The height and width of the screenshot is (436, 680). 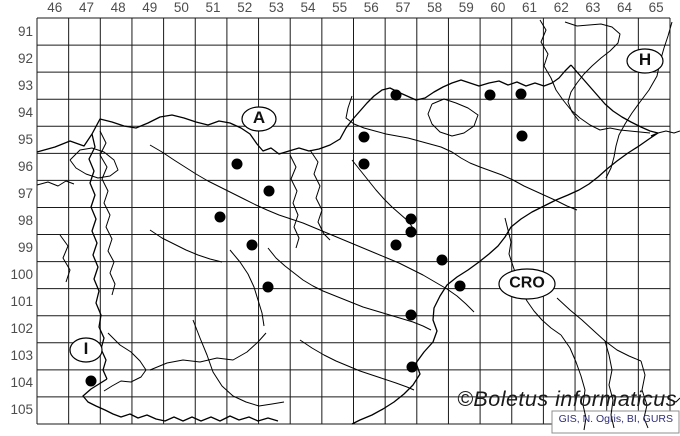 What do you see at coordinates (21, 356) in the screenshot?
I see `grid-row-label: 103` at bounding box center [21, 356].